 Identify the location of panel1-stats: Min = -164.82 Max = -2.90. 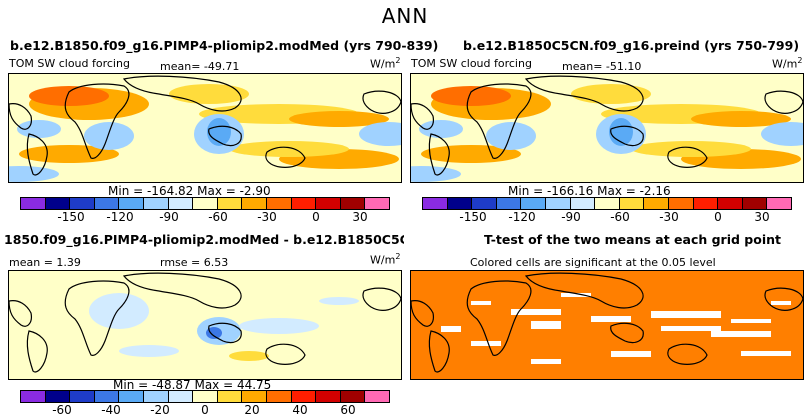
(189, 191).